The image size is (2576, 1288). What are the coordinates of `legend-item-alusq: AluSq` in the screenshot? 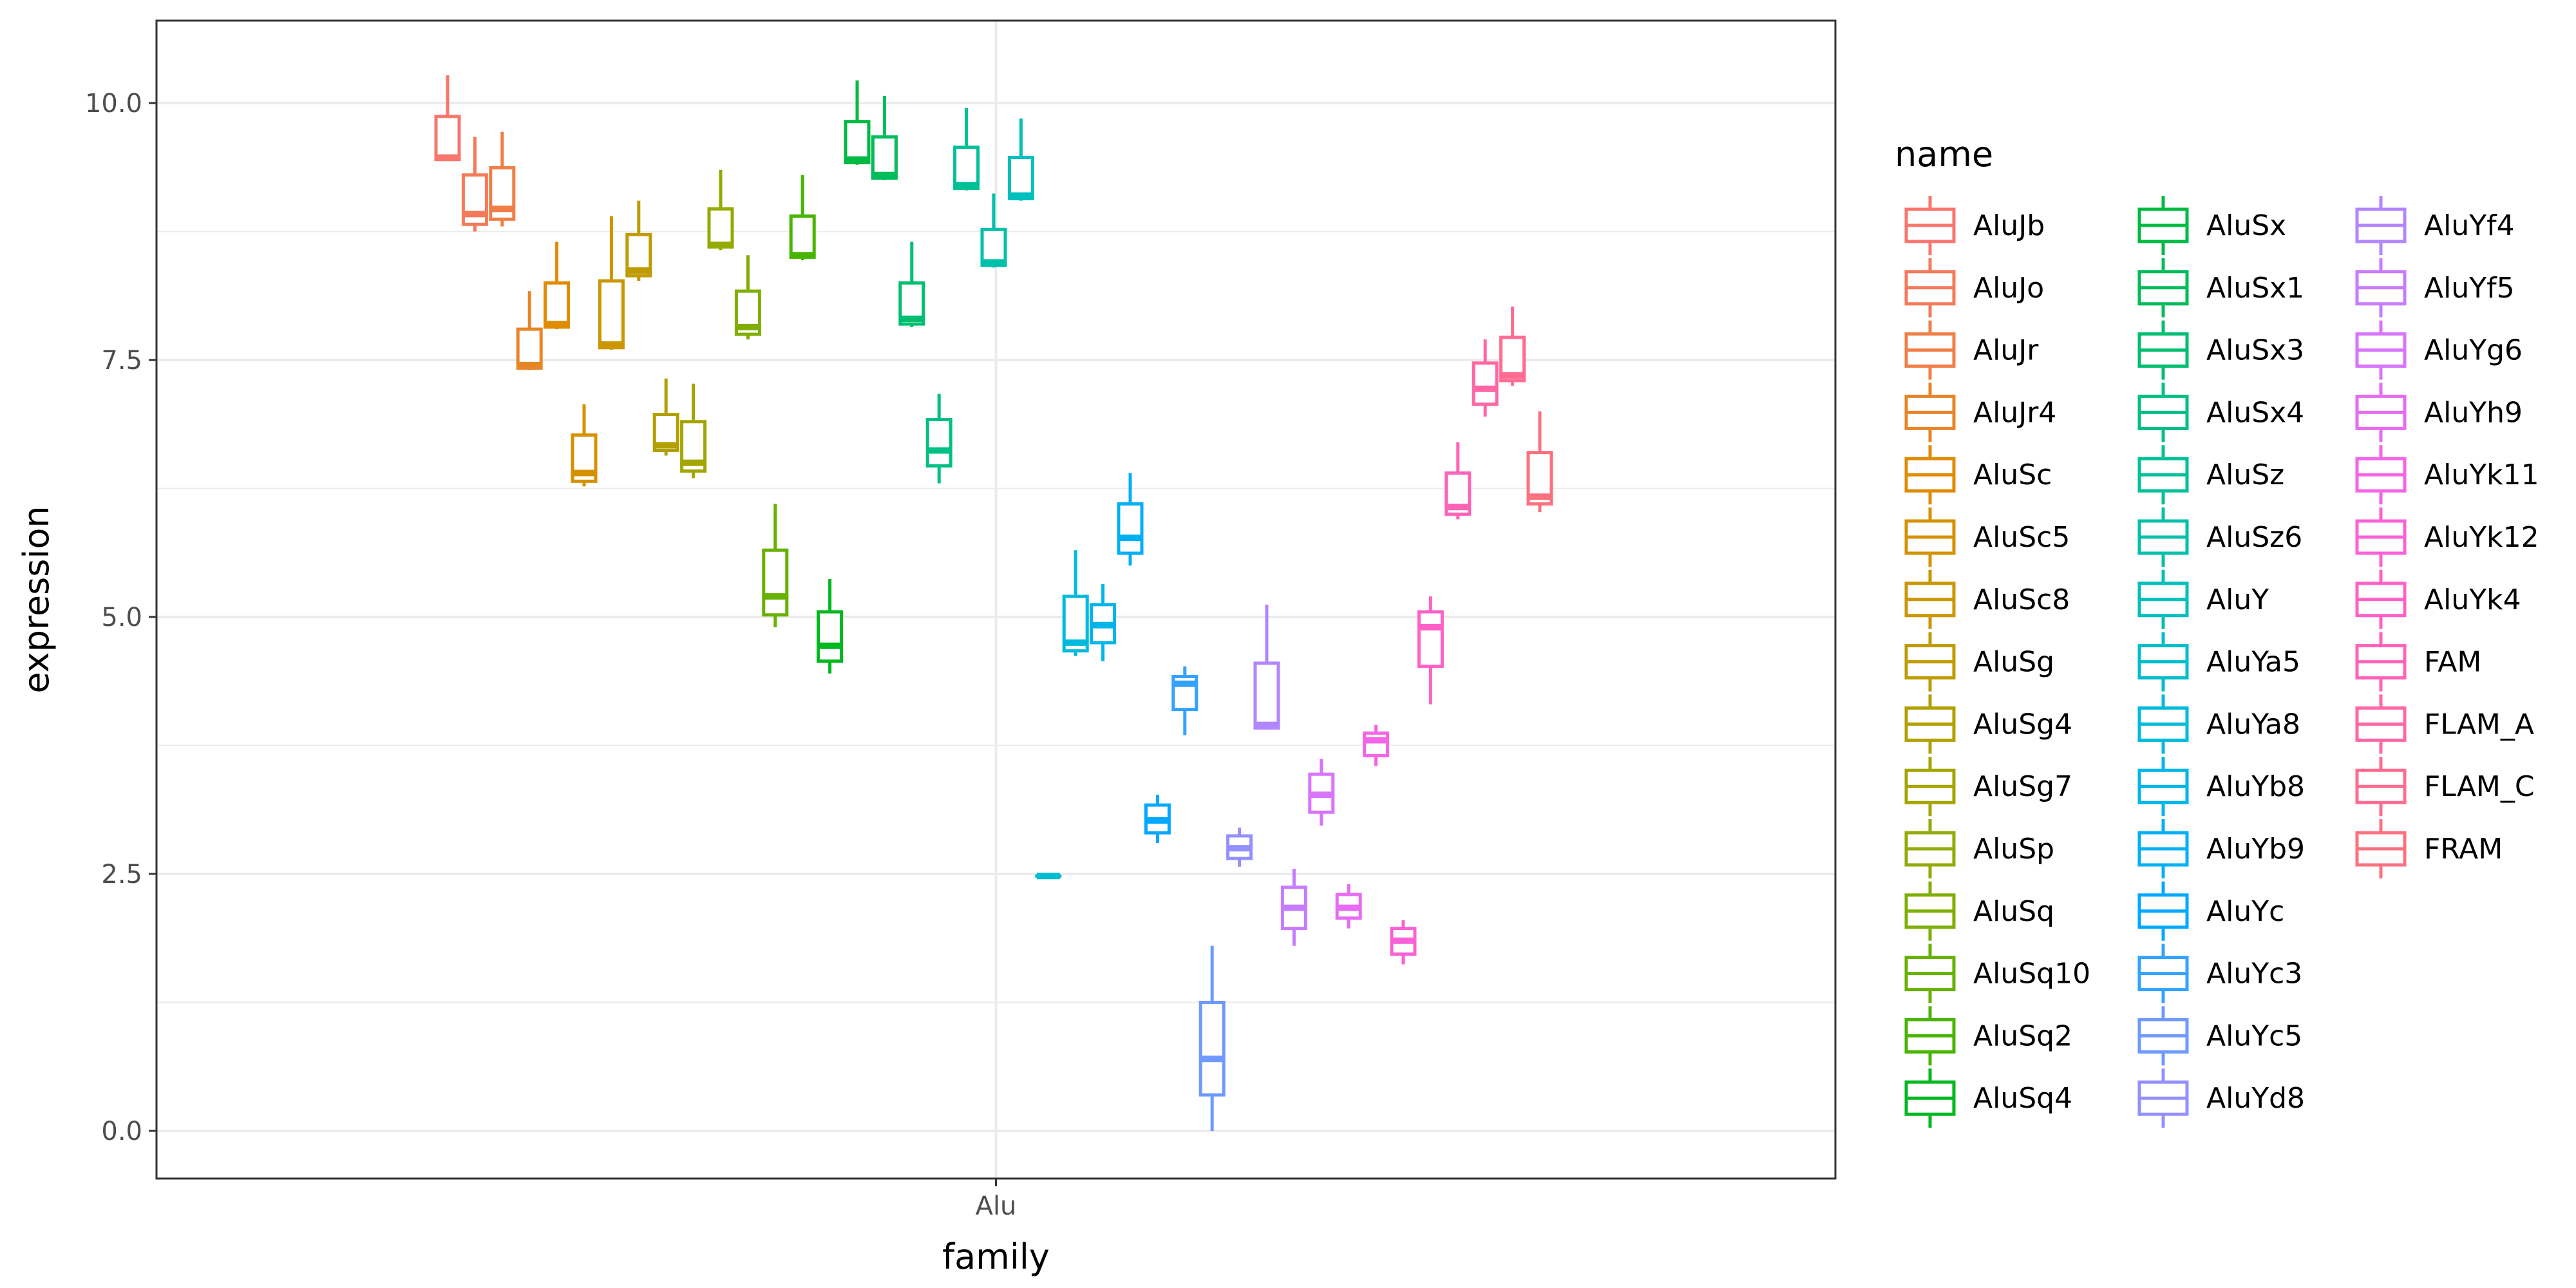 It's located at (1979, 911).